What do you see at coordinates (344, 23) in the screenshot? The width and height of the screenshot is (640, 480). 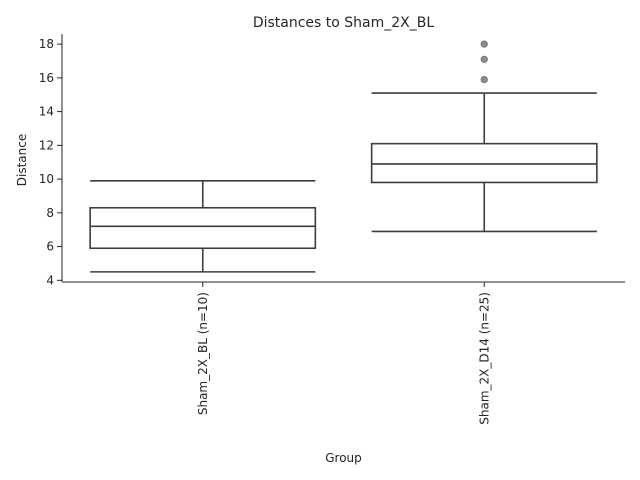 I see `chart-title: Distances to Sham_2X_BL` at bounding box center [344, 23].